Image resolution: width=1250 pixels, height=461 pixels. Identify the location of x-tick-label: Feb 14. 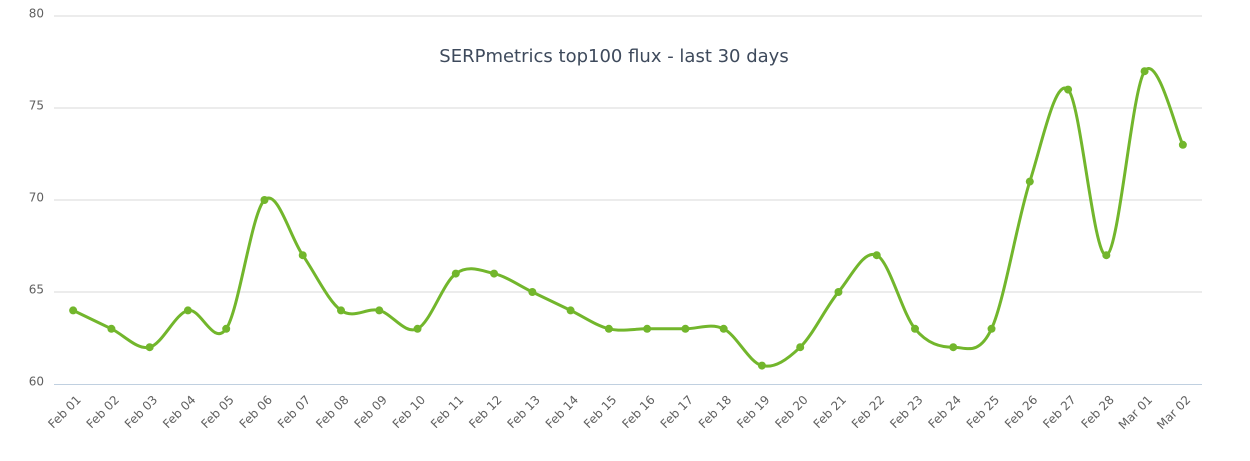
(562, 412).